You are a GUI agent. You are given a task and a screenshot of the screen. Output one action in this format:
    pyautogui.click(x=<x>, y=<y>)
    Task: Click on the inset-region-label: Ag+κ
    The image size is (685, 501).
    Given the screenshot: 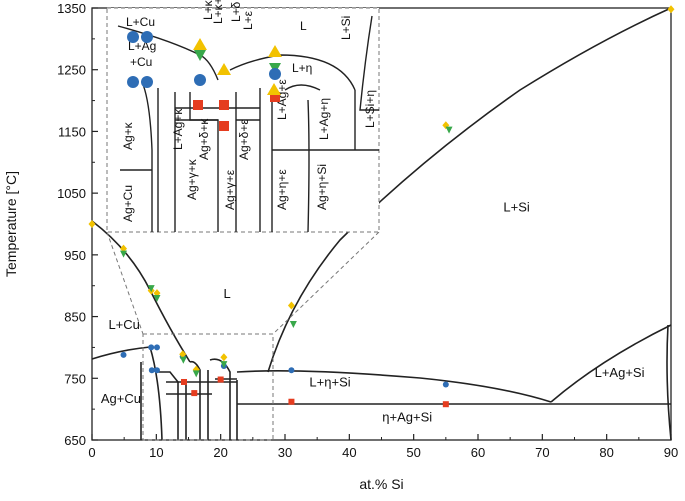 What is the action you would take?
    pyautogui.click(x=128, y=135)
    